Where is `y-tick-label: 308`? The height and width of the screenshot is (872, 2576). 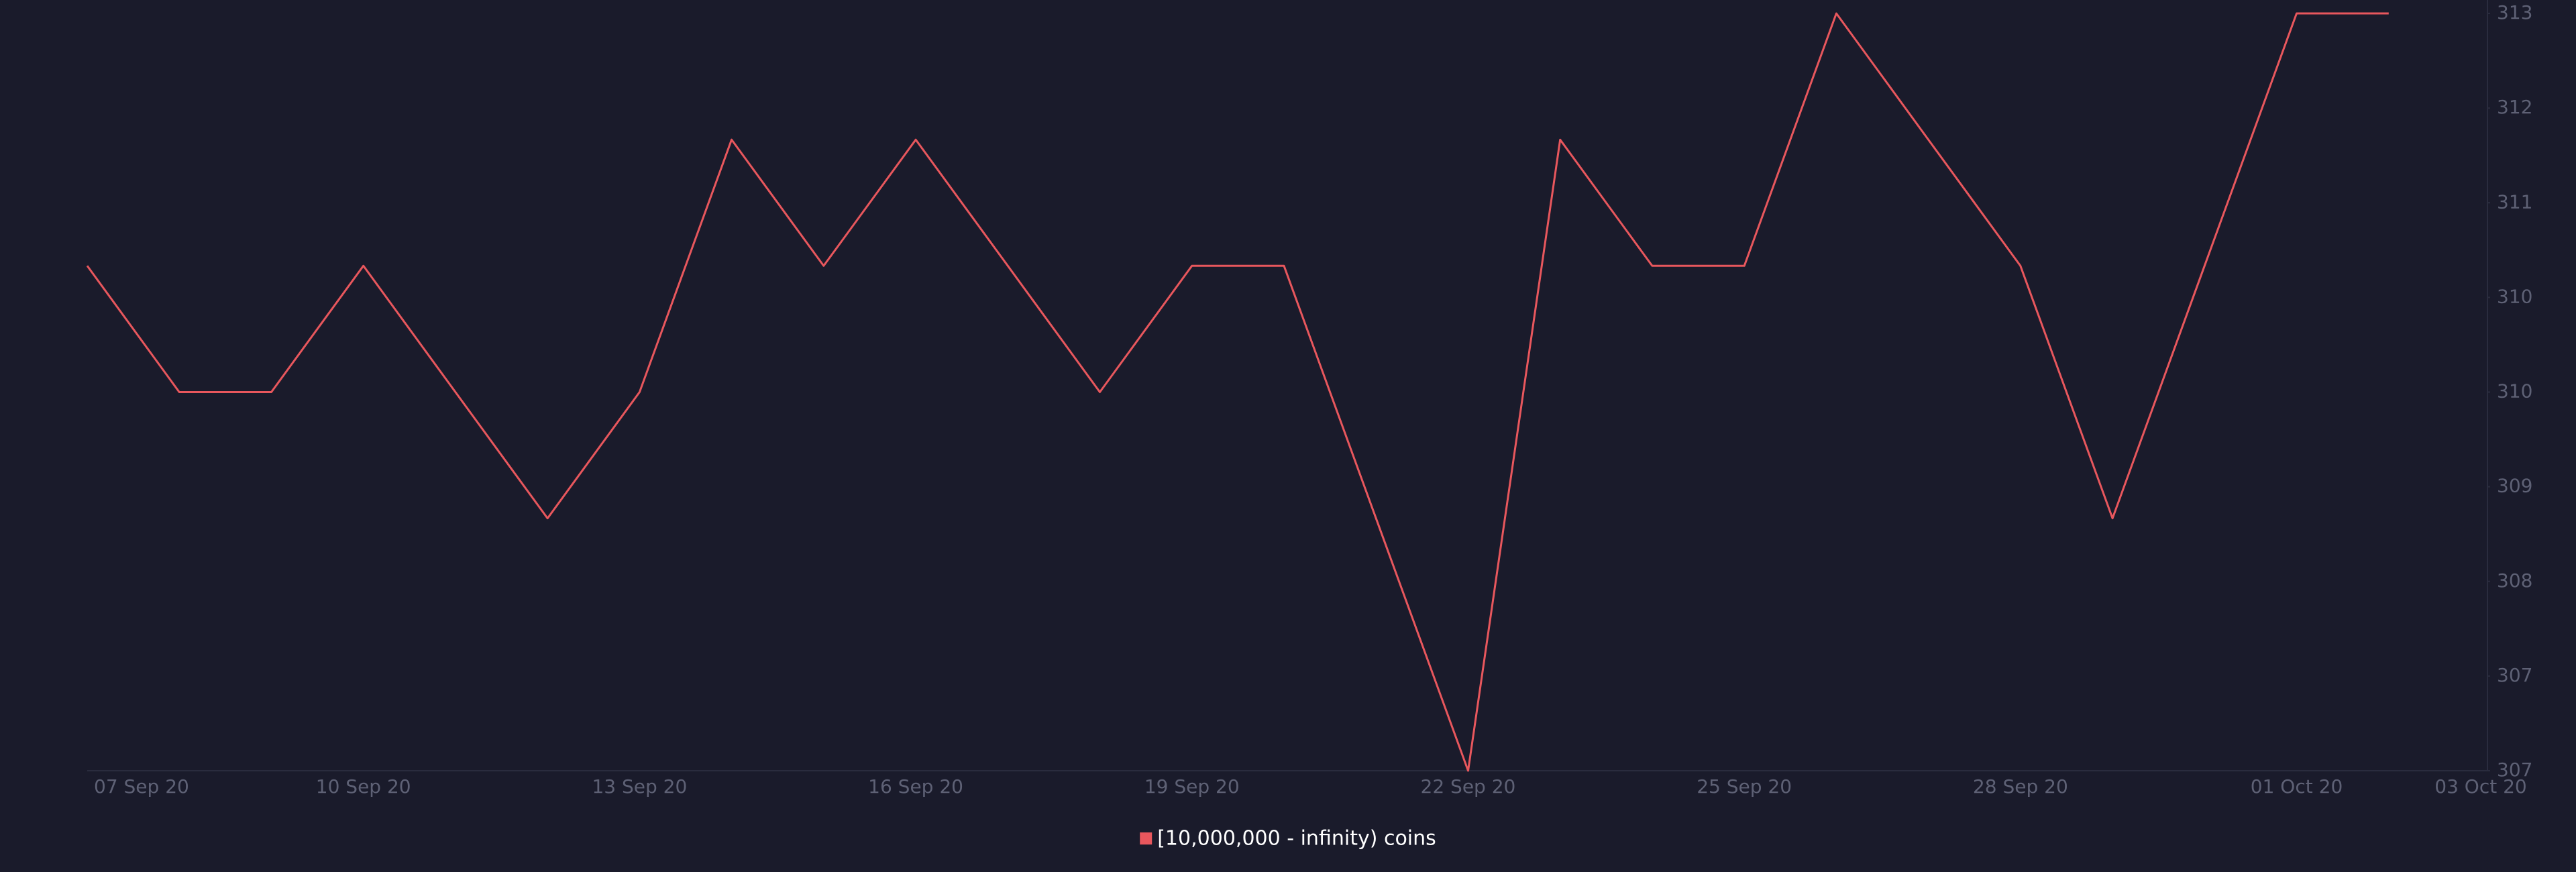
y-tick-label: 308 is located at coordinates (2514, 581).